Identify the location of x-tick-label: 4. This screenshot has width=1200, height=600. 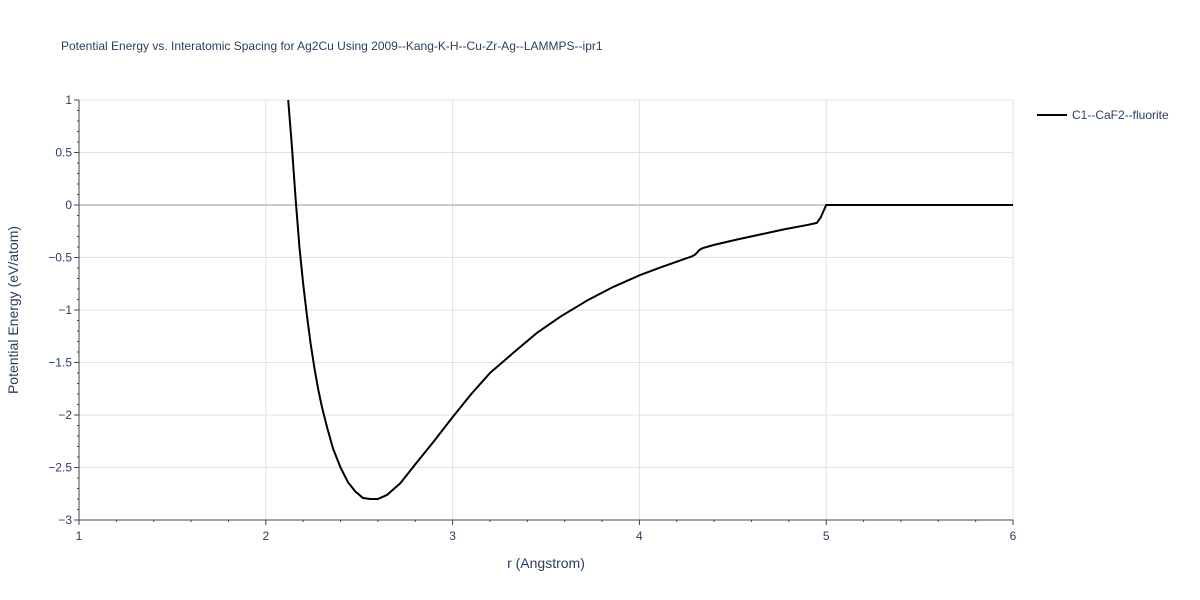
(639, 536).